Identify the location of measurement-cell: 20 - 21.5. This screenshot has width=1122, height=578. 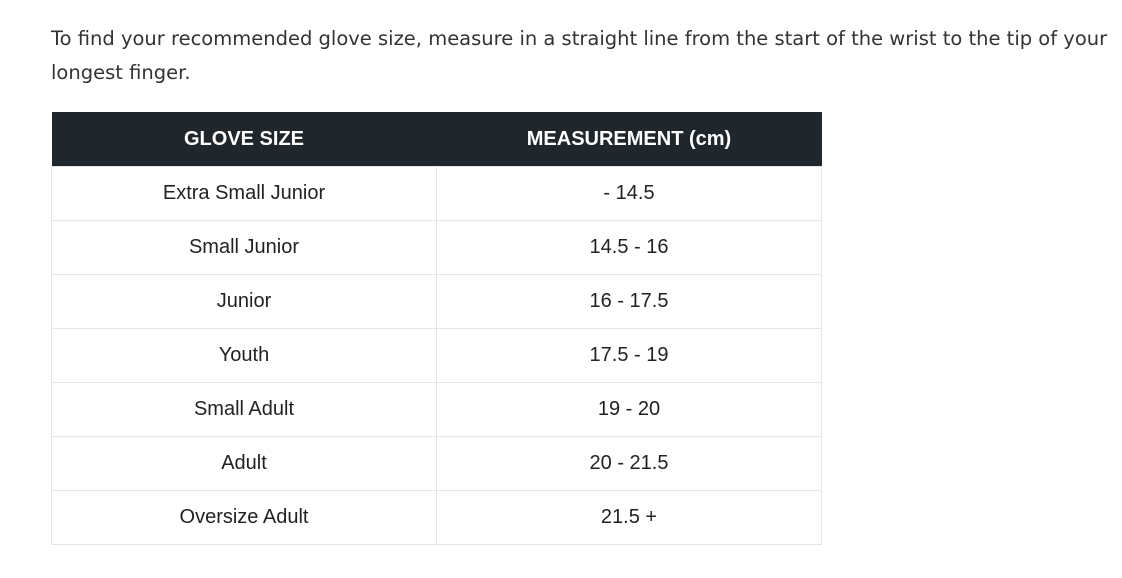
(629, 463).